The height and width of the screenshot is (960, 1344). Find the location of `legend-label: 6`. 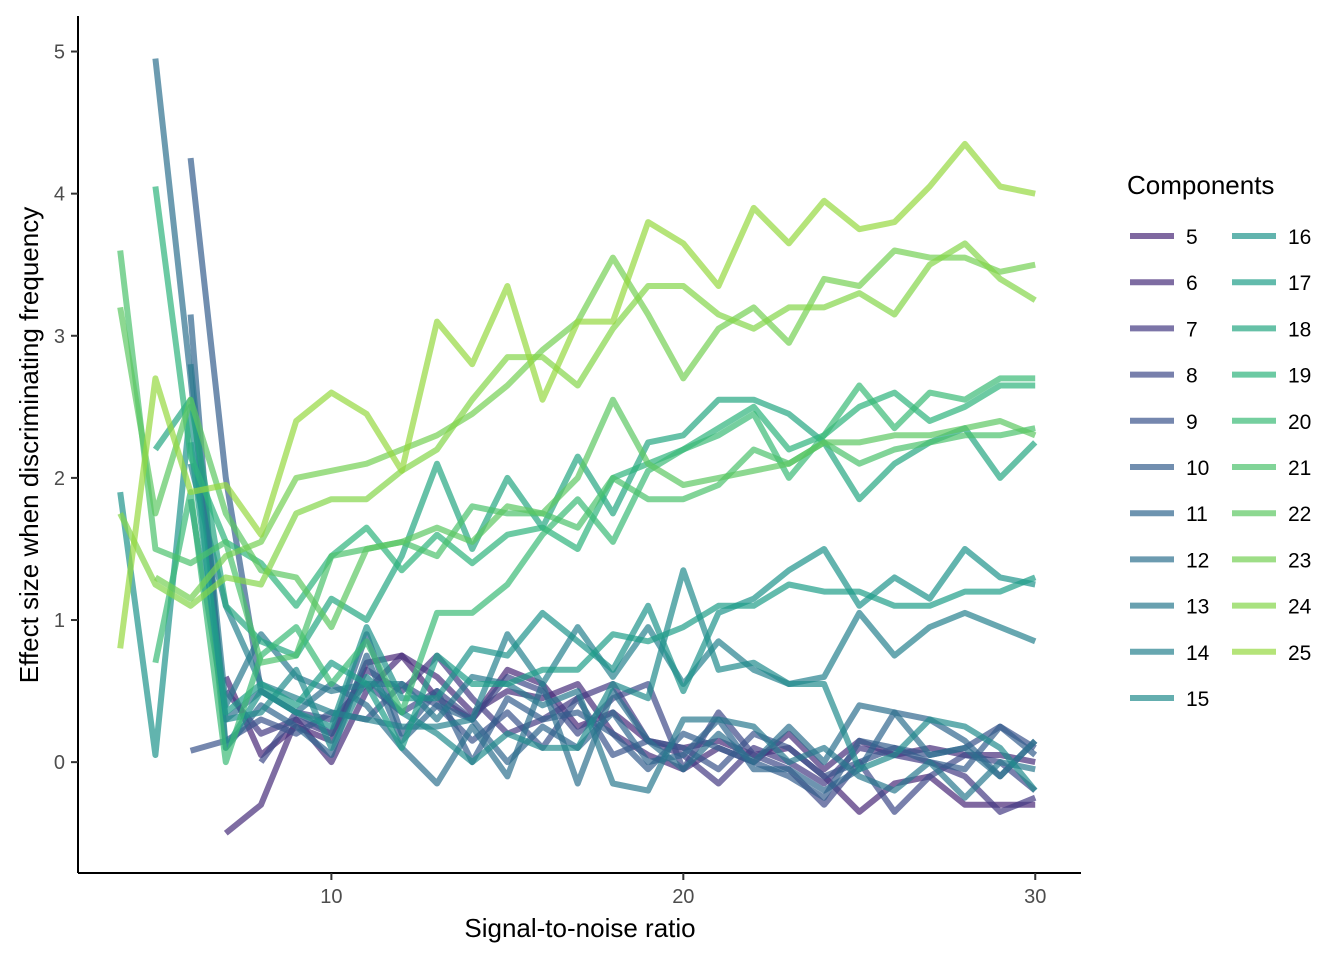

legend-label: 6 is located at coordinates (1192, 283).